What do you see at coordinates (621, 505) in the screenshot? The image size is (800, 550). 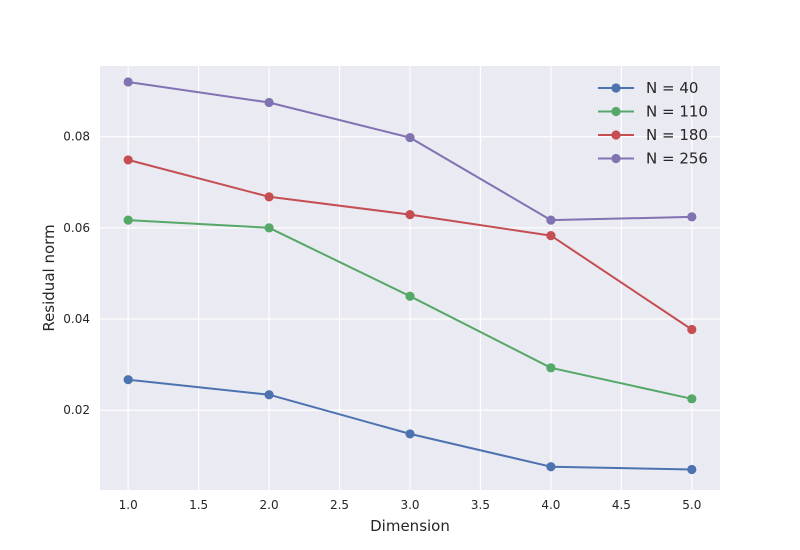 I see `x-tick-label: 4.5` at bounding box center [621, 505].